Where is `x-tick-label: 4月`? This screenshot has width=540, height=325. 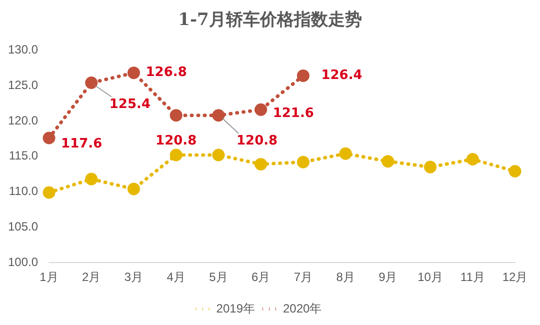 x-tick-label: 4月 is located at coordinates (176, 277).